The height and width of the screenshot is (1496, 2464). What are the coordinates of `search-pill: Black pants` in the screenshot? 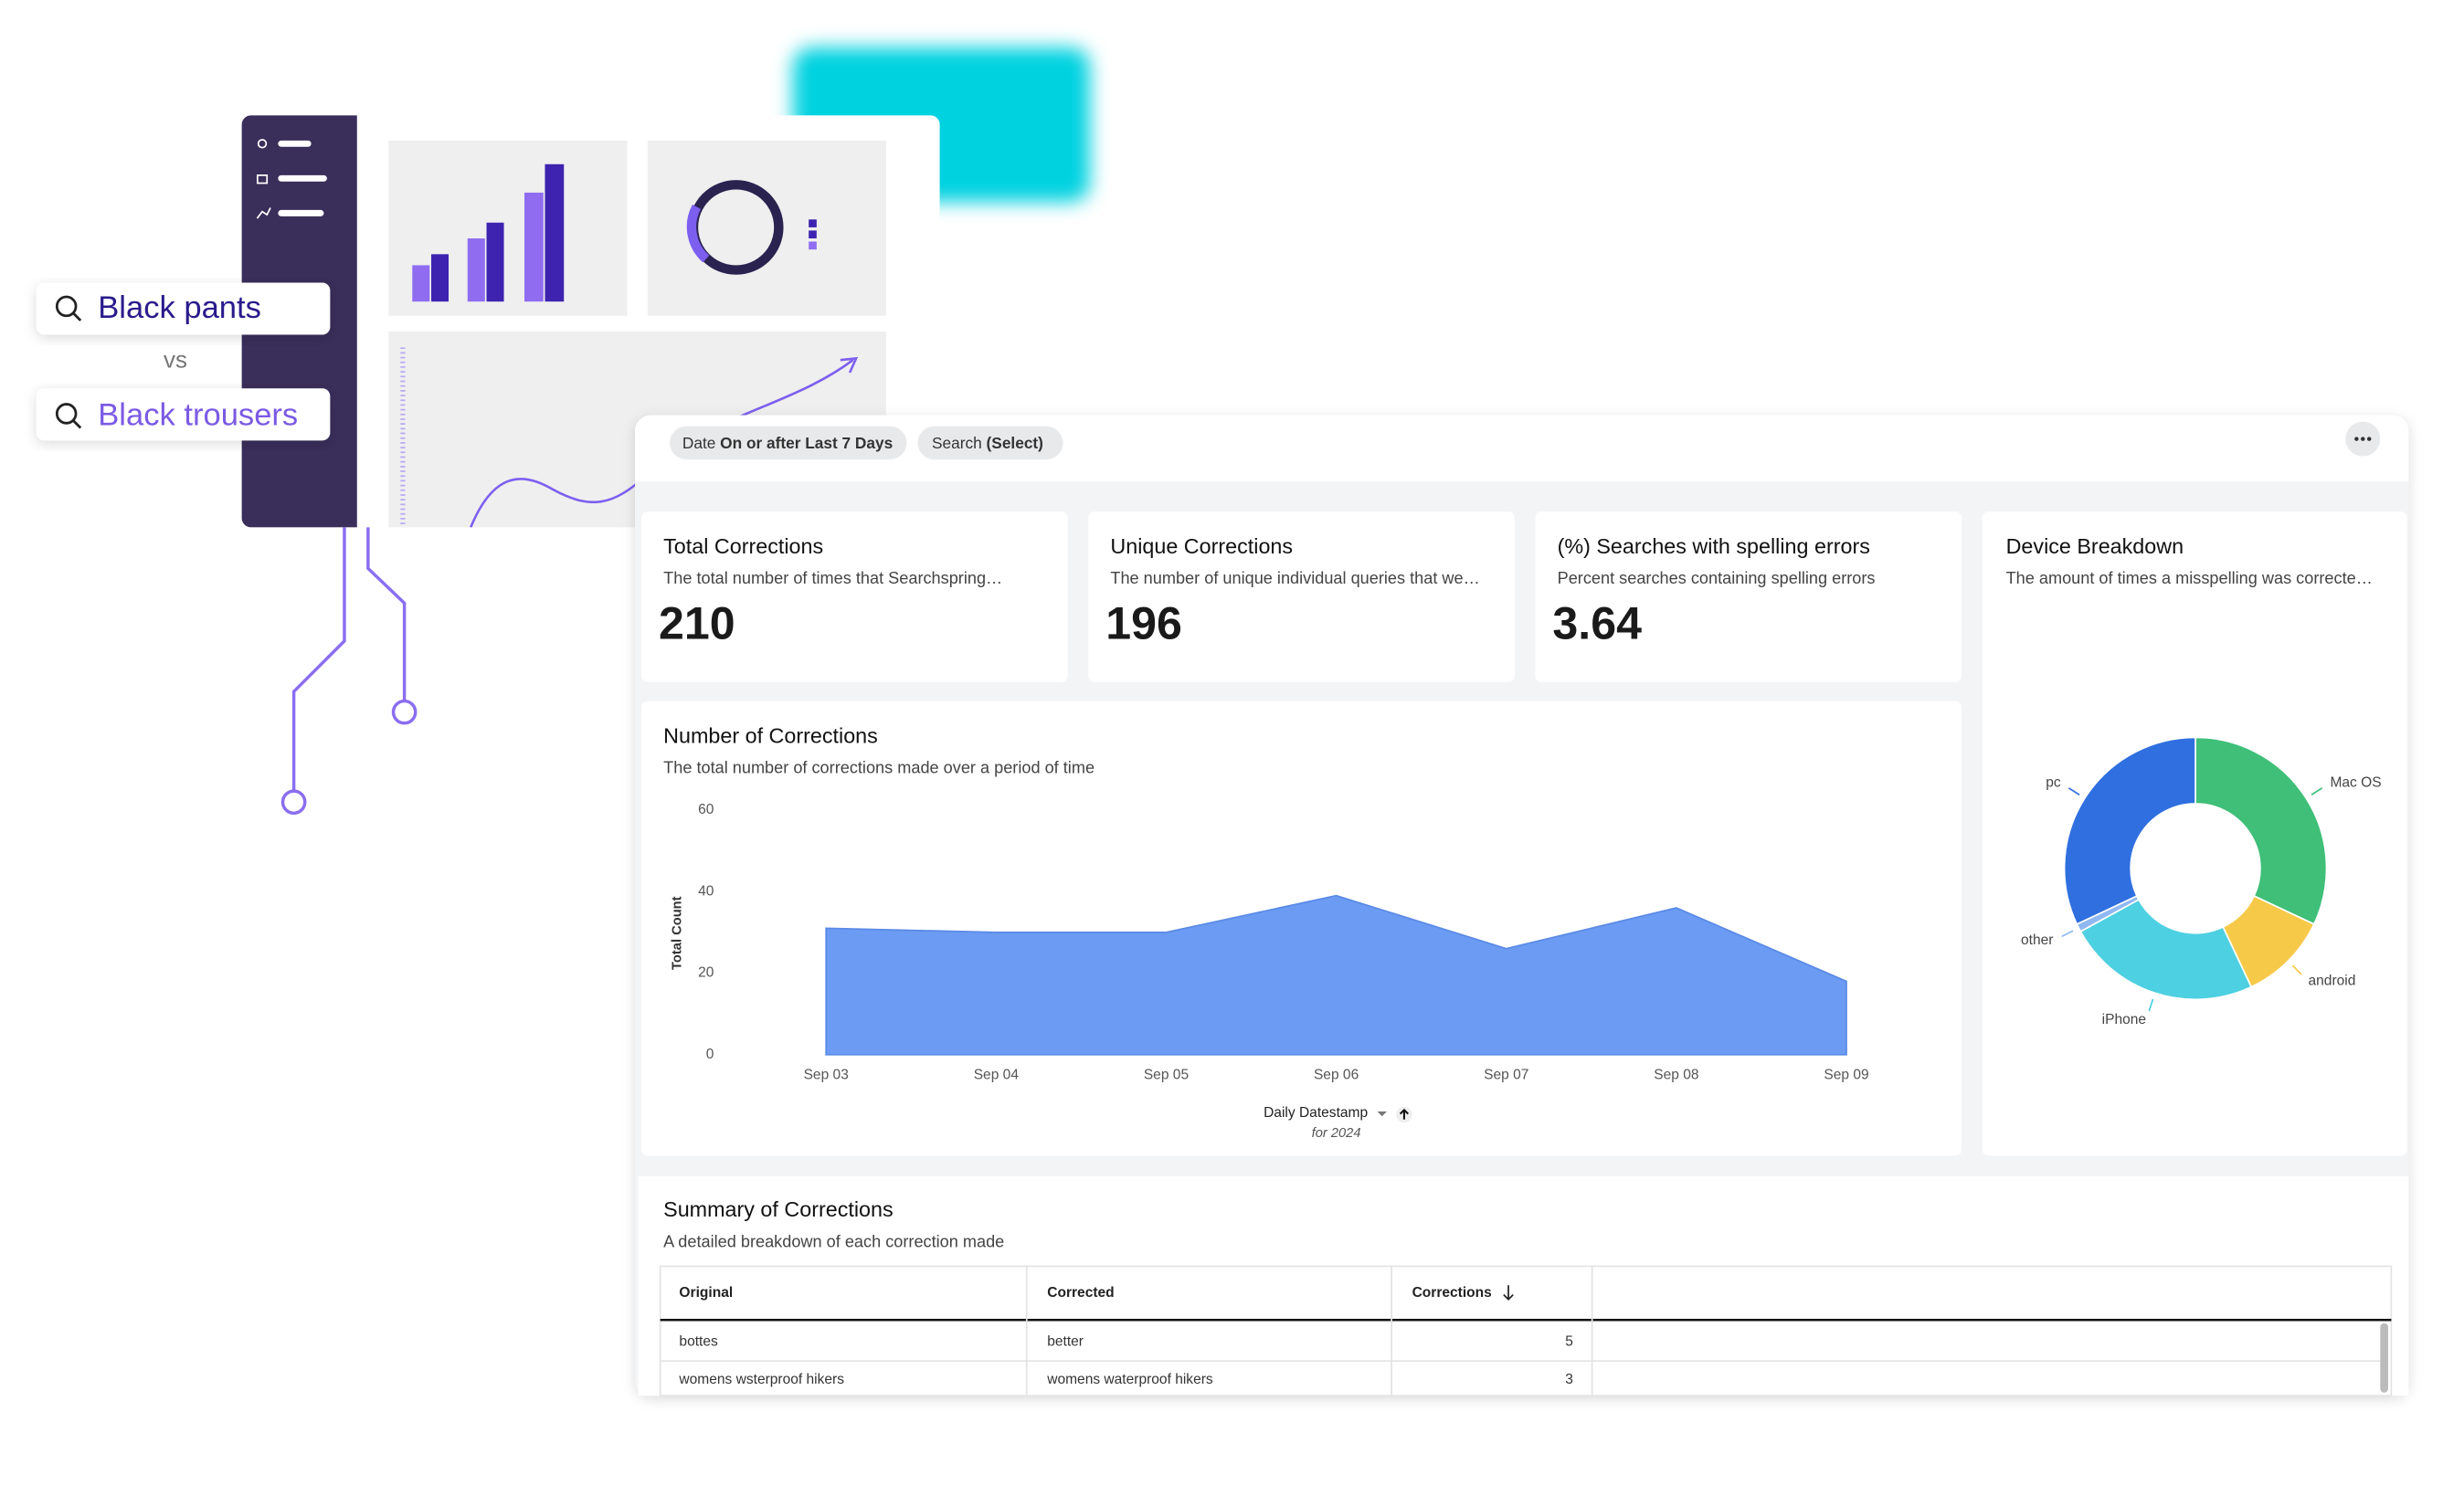 It's located at (183, 308).